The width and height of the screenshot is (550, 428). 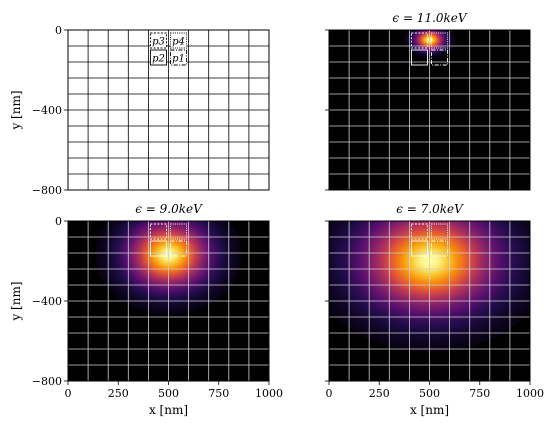 What do you see at coordinates (430, 209) in the screenshot?
I see `panel-title: ϵ = 7.0keV` at bounding box center [430, 209].